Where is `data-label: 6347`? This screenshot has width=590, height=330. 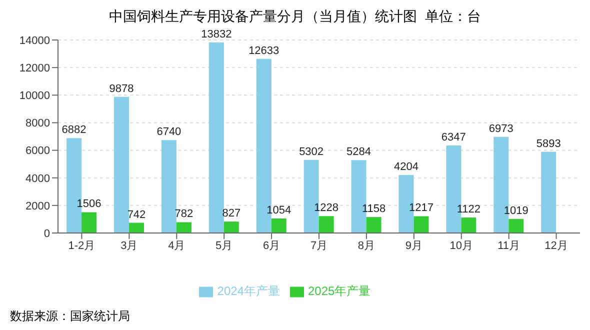
data-label: 6347 is located at coordinates (453, 138).